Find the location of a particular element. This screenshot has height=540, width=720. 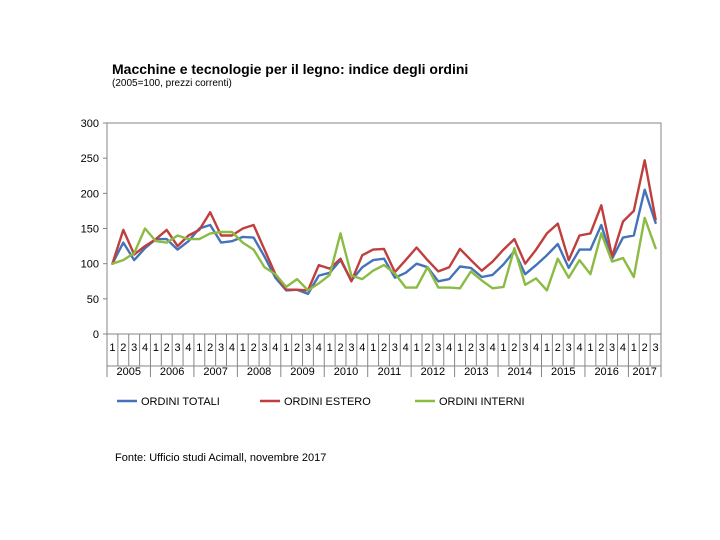

y-tick-label: 250 is located at coordinates (90, 159).